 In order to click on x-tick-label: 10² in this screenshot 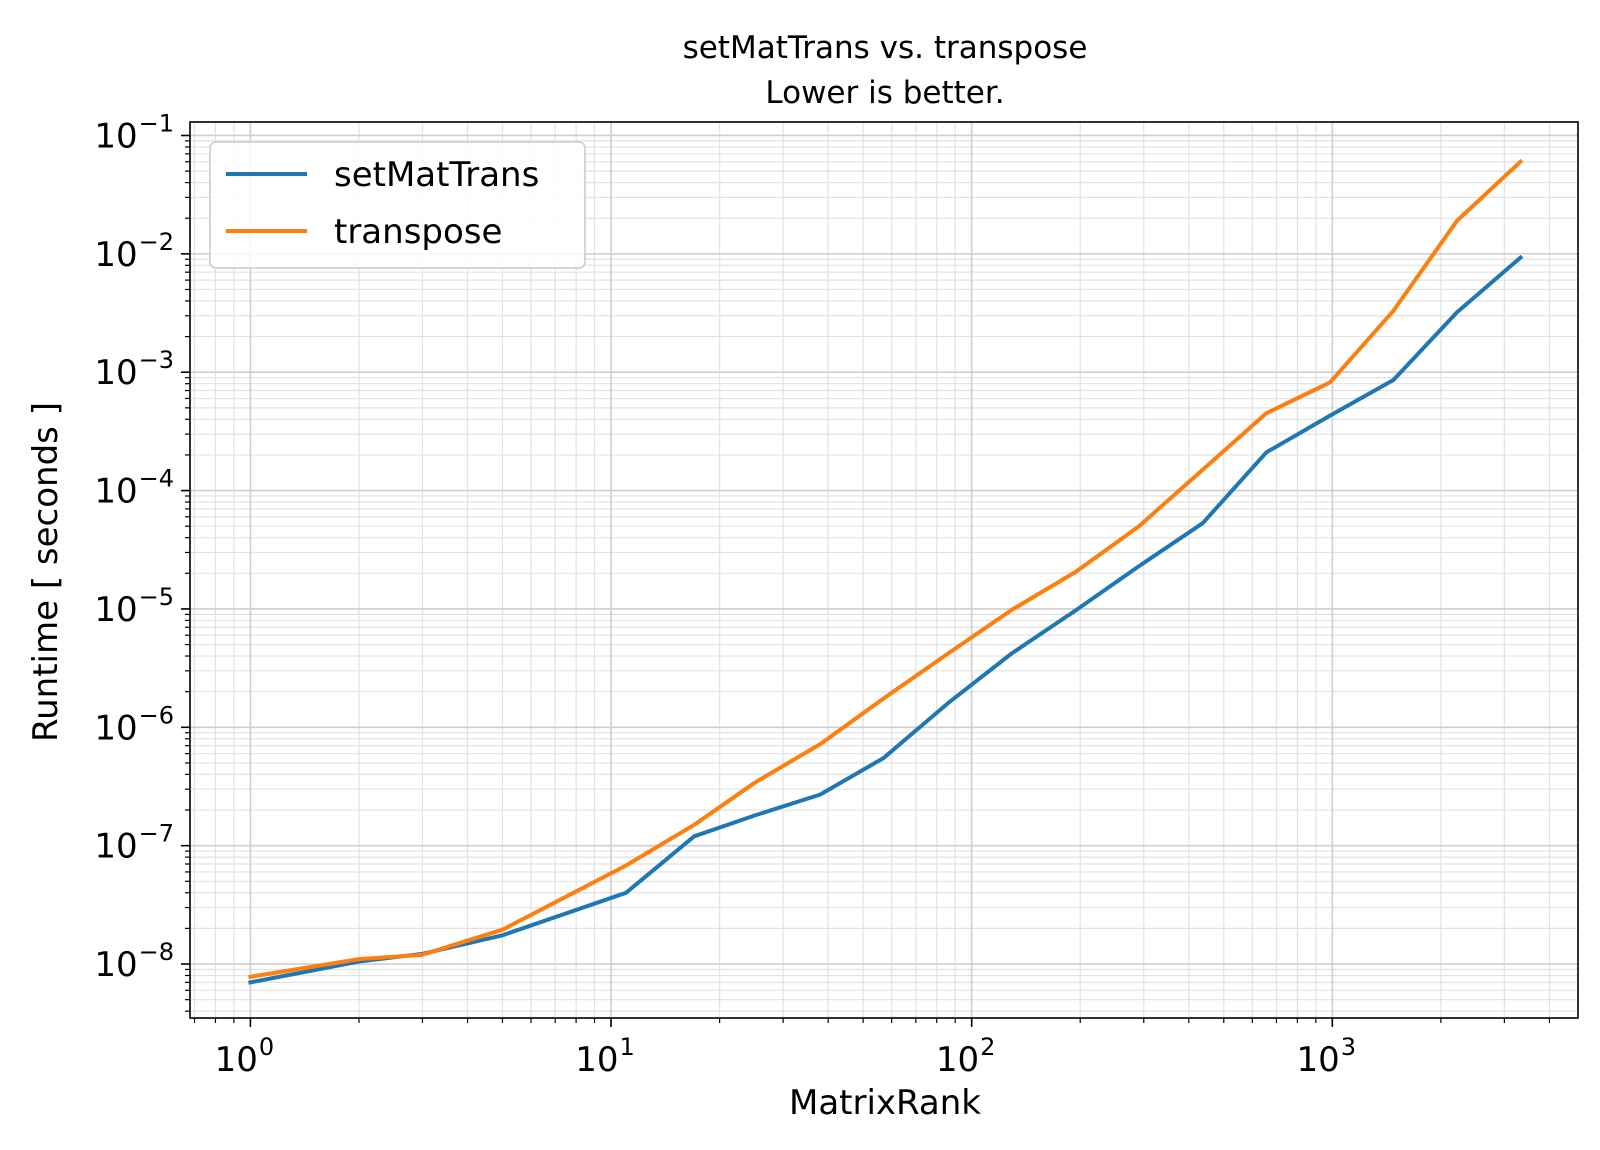, I will do `click(966, 1056)`.